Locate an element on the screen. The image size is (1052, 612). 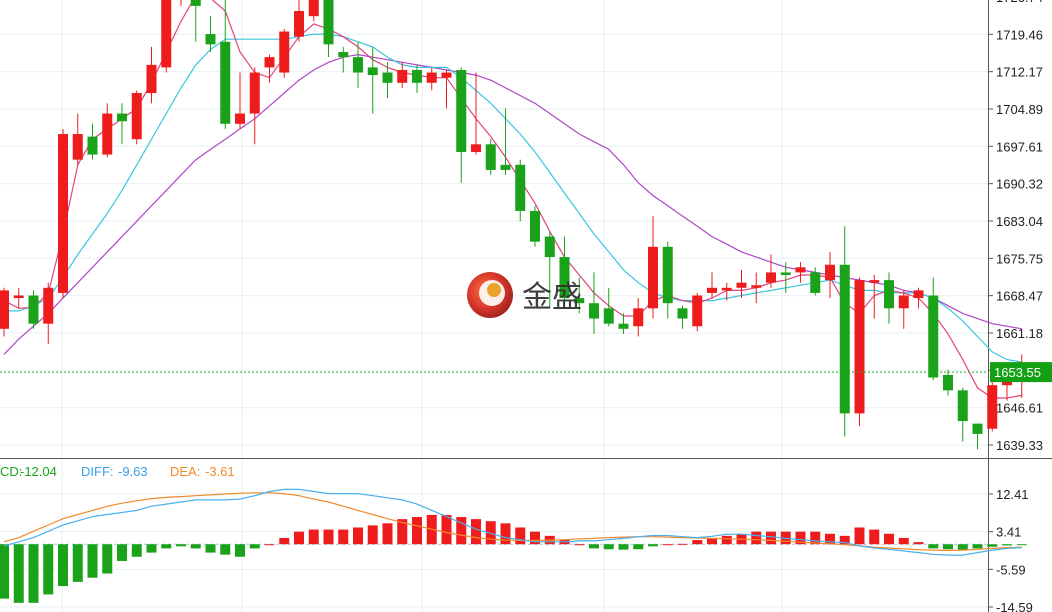
macd-legend: CD: -12.04 DIFF: -9.63 DEA: -3.61 is located at coordinates (117, 471).